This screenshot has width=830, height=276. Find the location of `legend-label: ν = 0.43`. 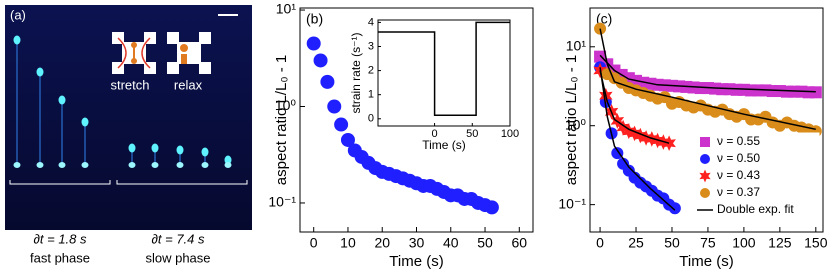

legend-label: ν = 0.43 is located at coordinates (738, 175).